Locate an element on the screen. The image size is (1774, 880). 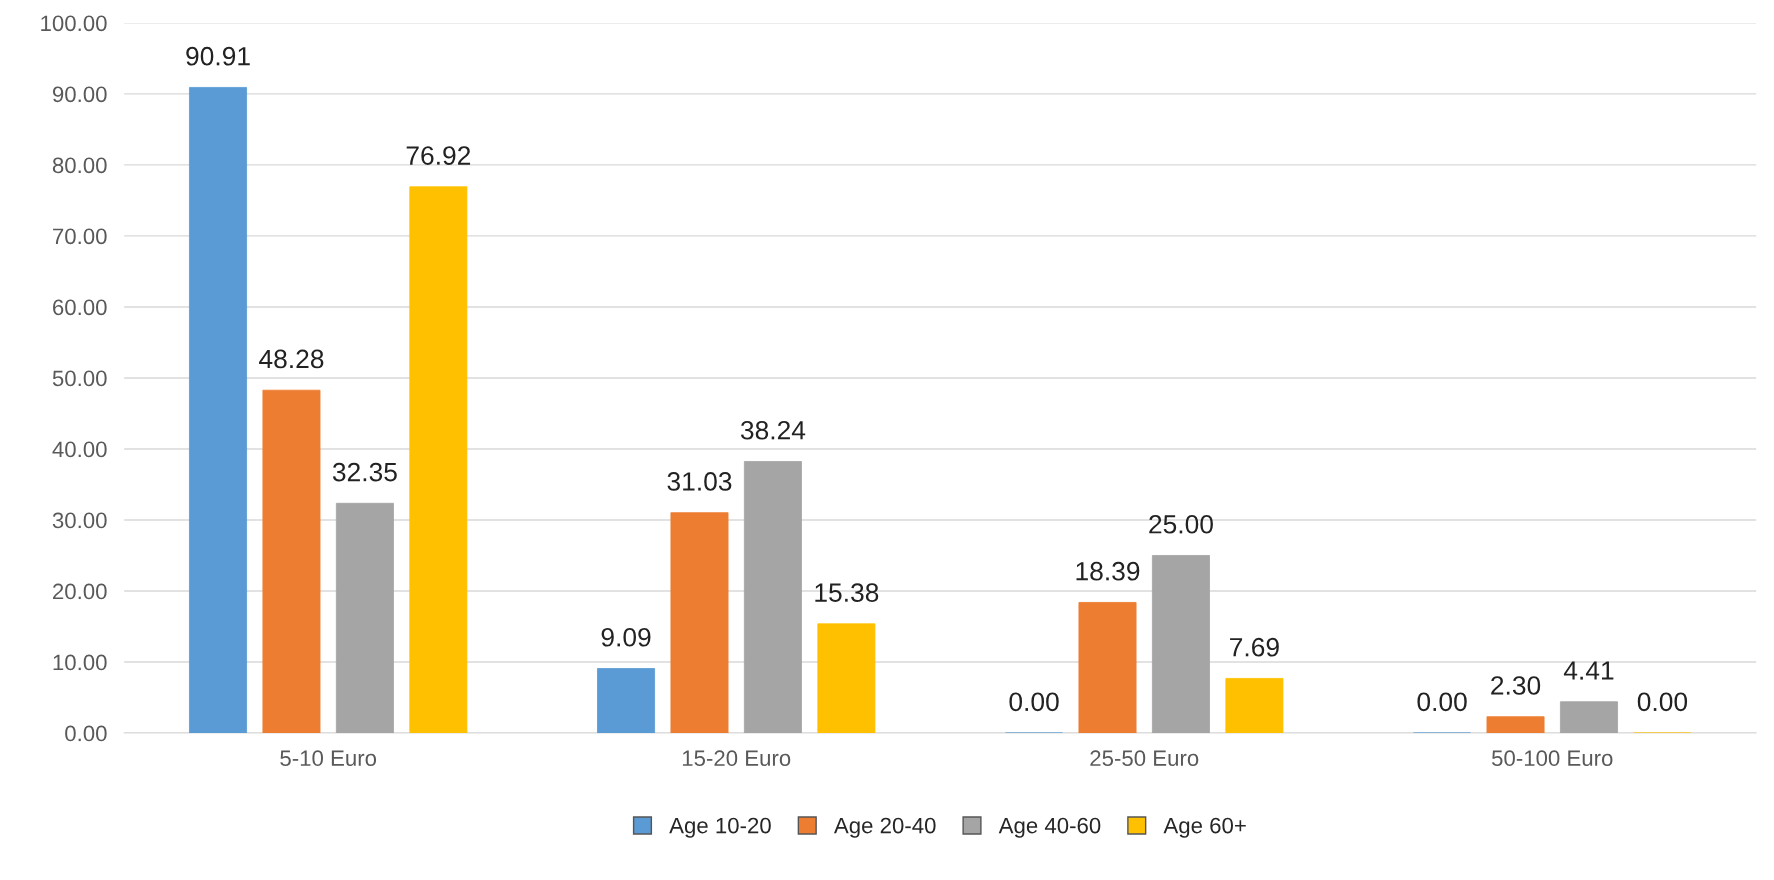
data-label: 9.09 is located at coordinates (626, 637).